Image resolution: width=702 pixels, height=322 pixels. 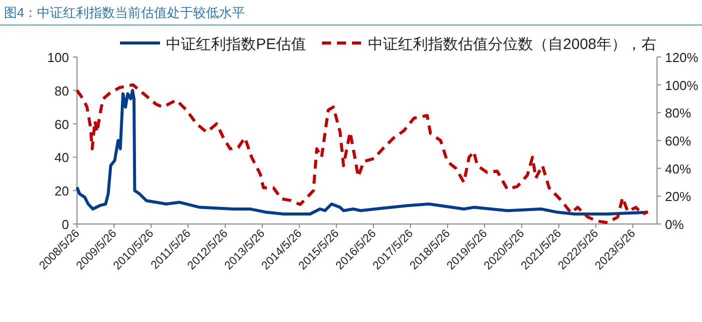 I want to click on y2-tick-label: 20%, so click(x=678, y=196).